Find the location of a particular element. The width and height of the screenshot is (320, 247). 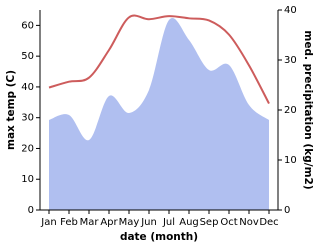

x-axis-label: date (month) is located at coordinates (159, 237).